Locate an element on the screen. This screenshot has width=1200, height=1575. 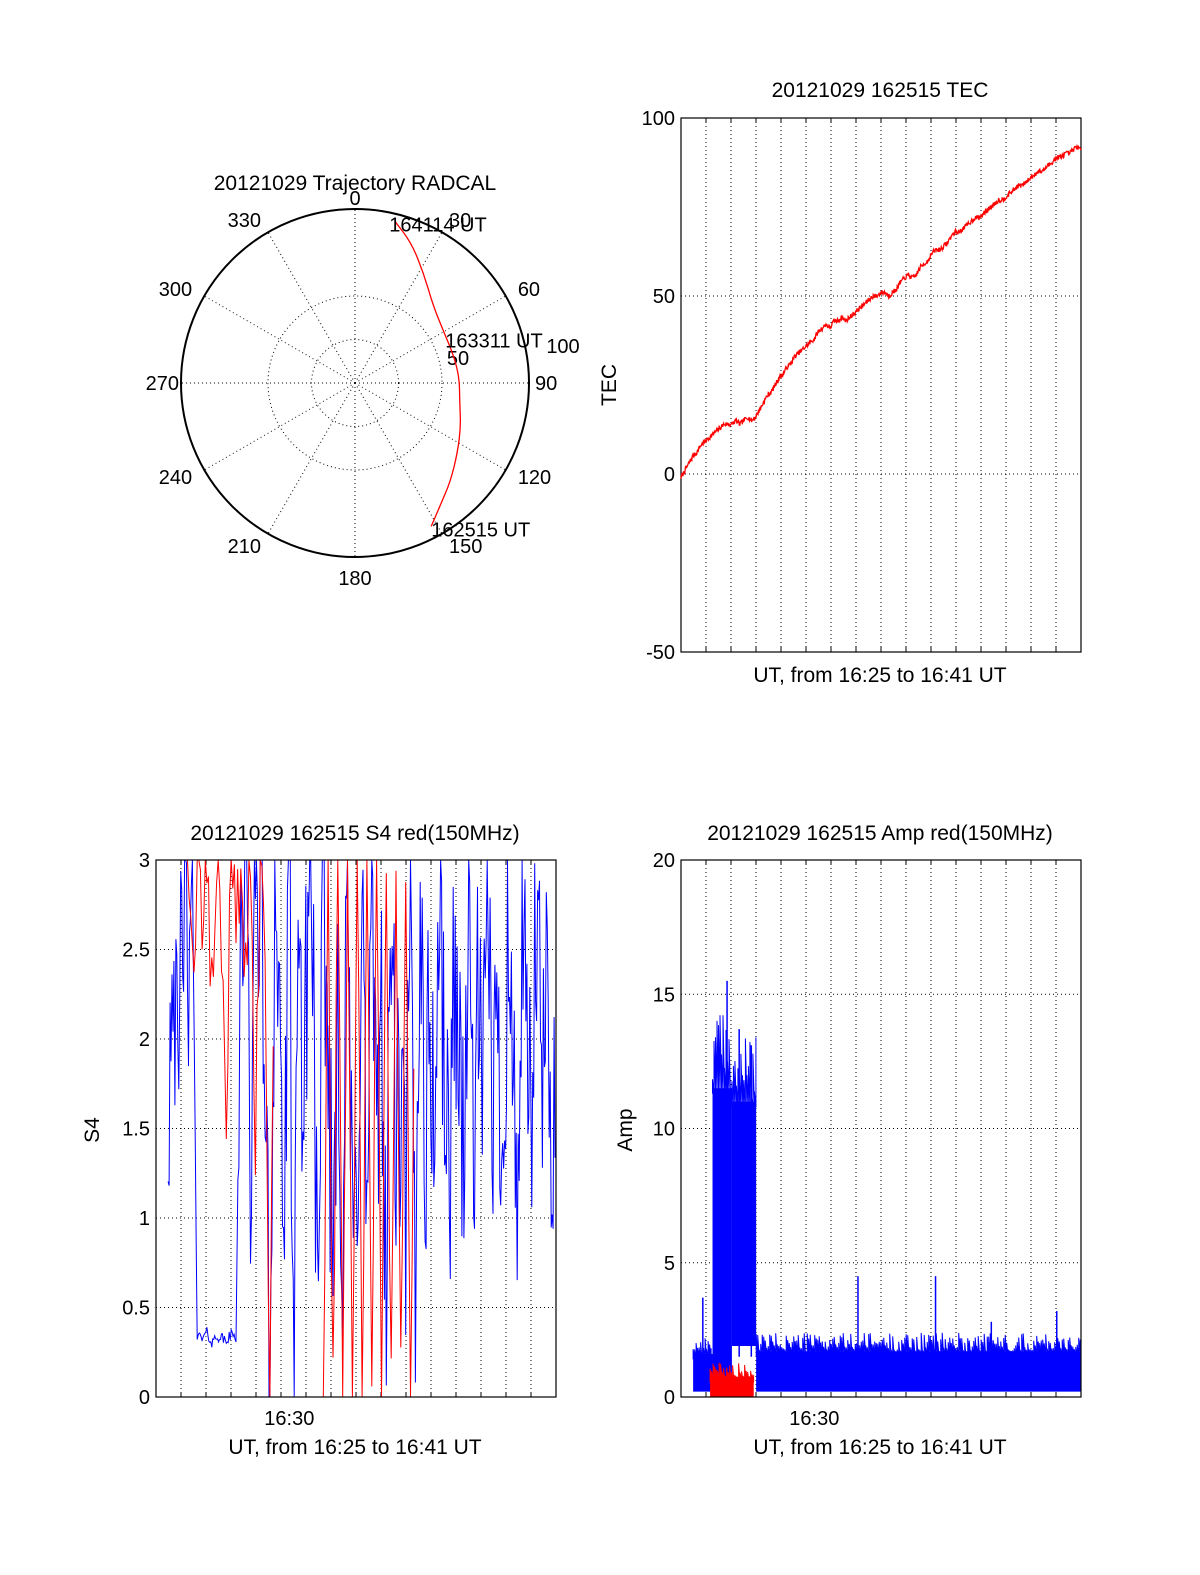
s4-series is located at coordinates (361, 1128).